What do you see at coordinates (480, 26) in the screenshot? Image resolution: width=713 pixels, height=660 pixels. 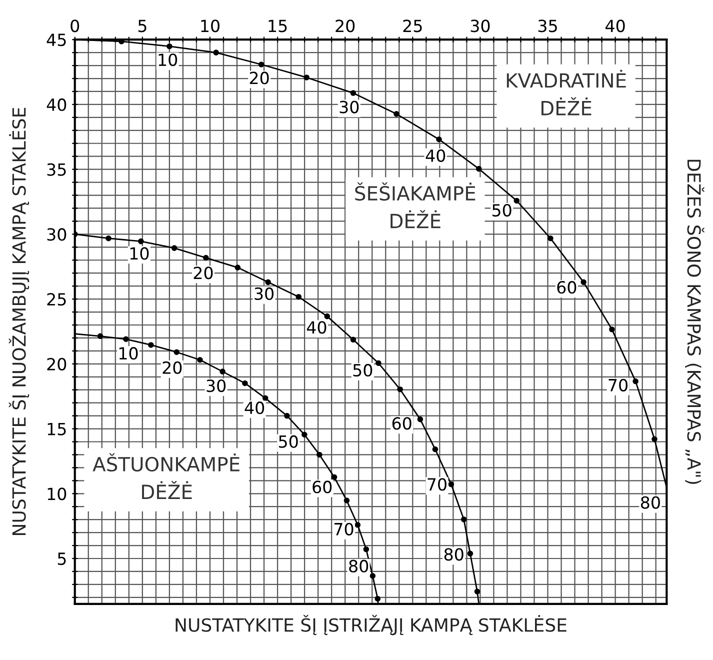 I see `x-tick-label: 30` at bounding box center [480, 26].